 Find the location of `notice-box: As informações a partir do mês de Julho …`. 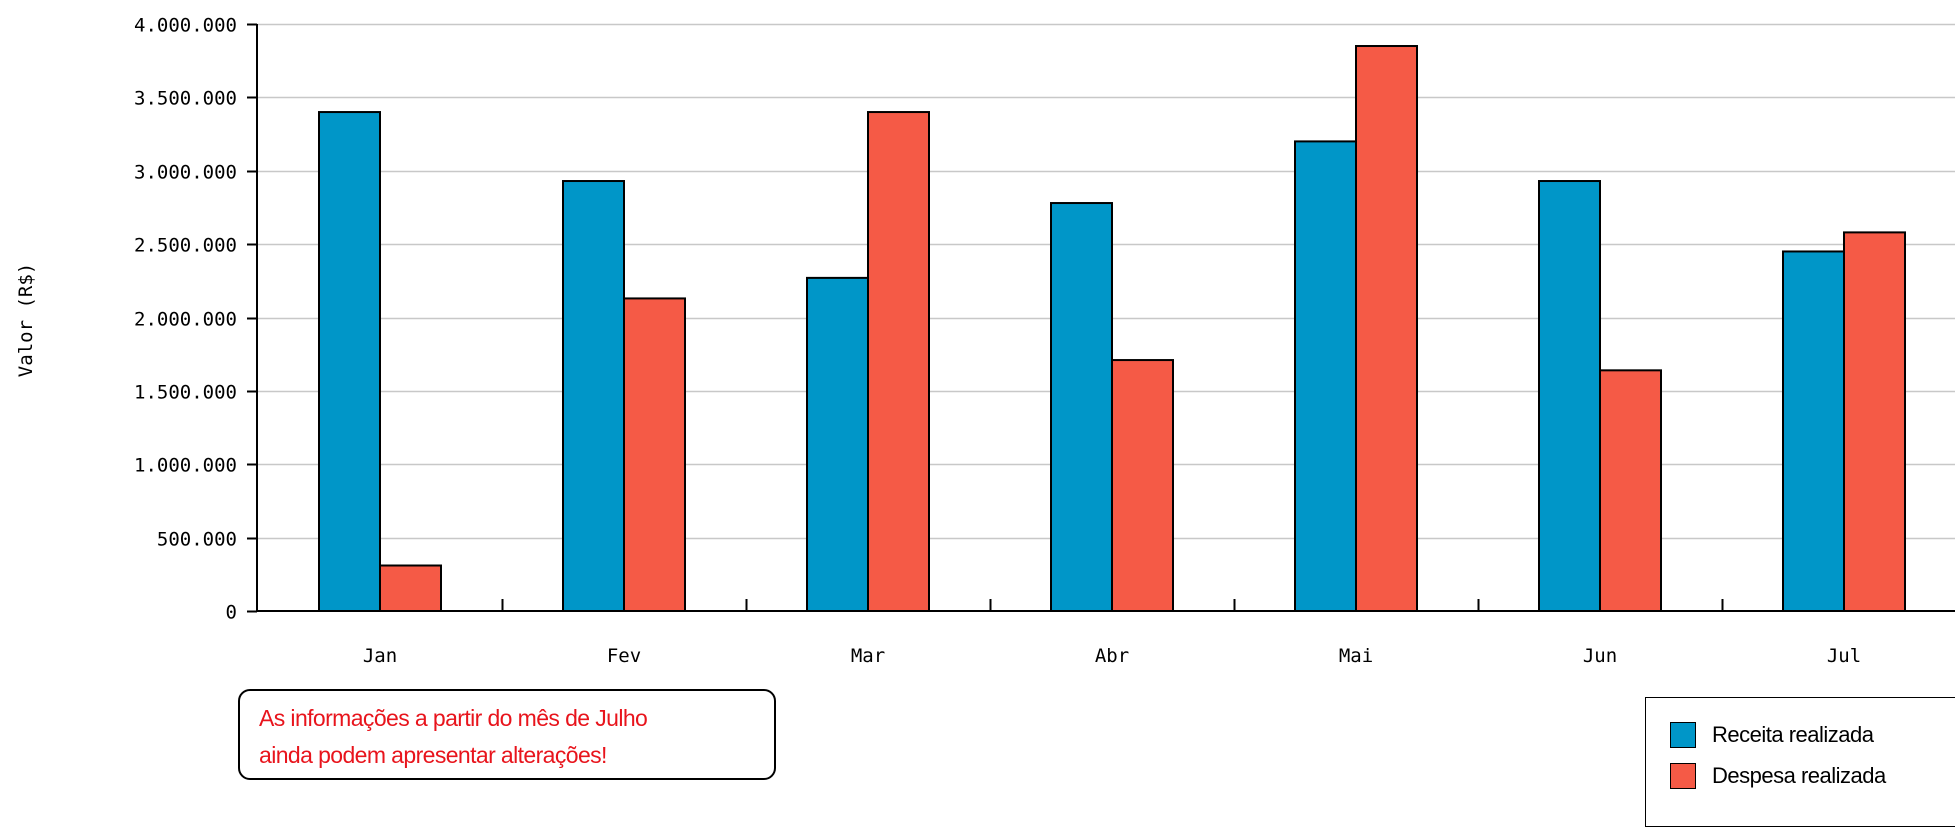

notice-box: As informações a partir do mês de Julho … is located at coordinates (507, 734).